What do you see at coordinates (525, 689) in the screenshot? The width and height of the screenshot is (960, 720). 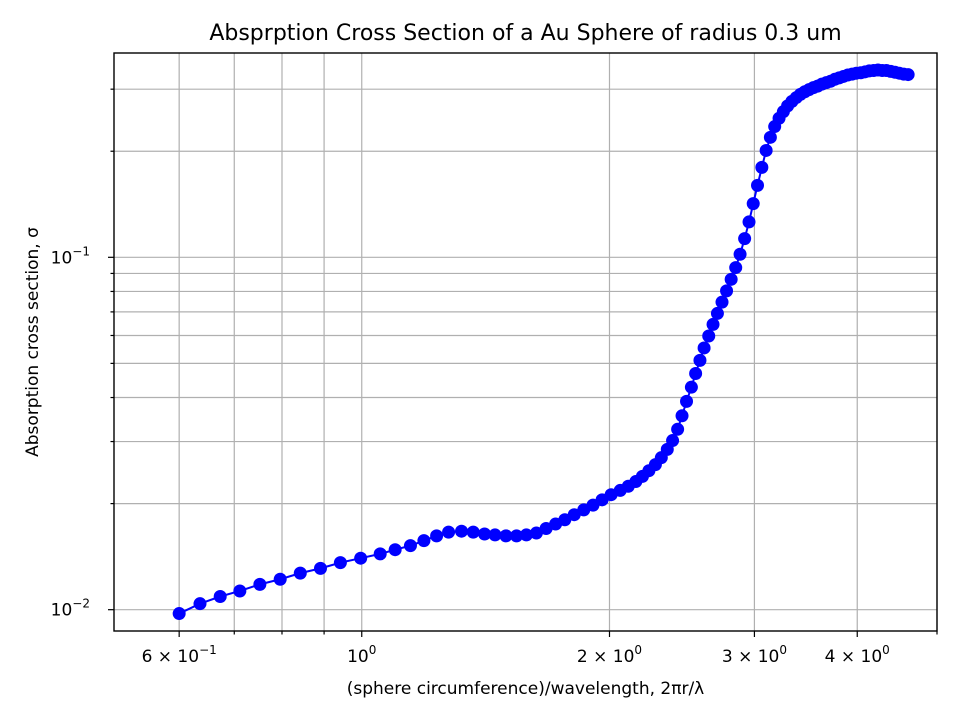 I see `x-axis-label: (sphere circumference)/wavelength, 2πr/λ` at bounding box center [525, 689].